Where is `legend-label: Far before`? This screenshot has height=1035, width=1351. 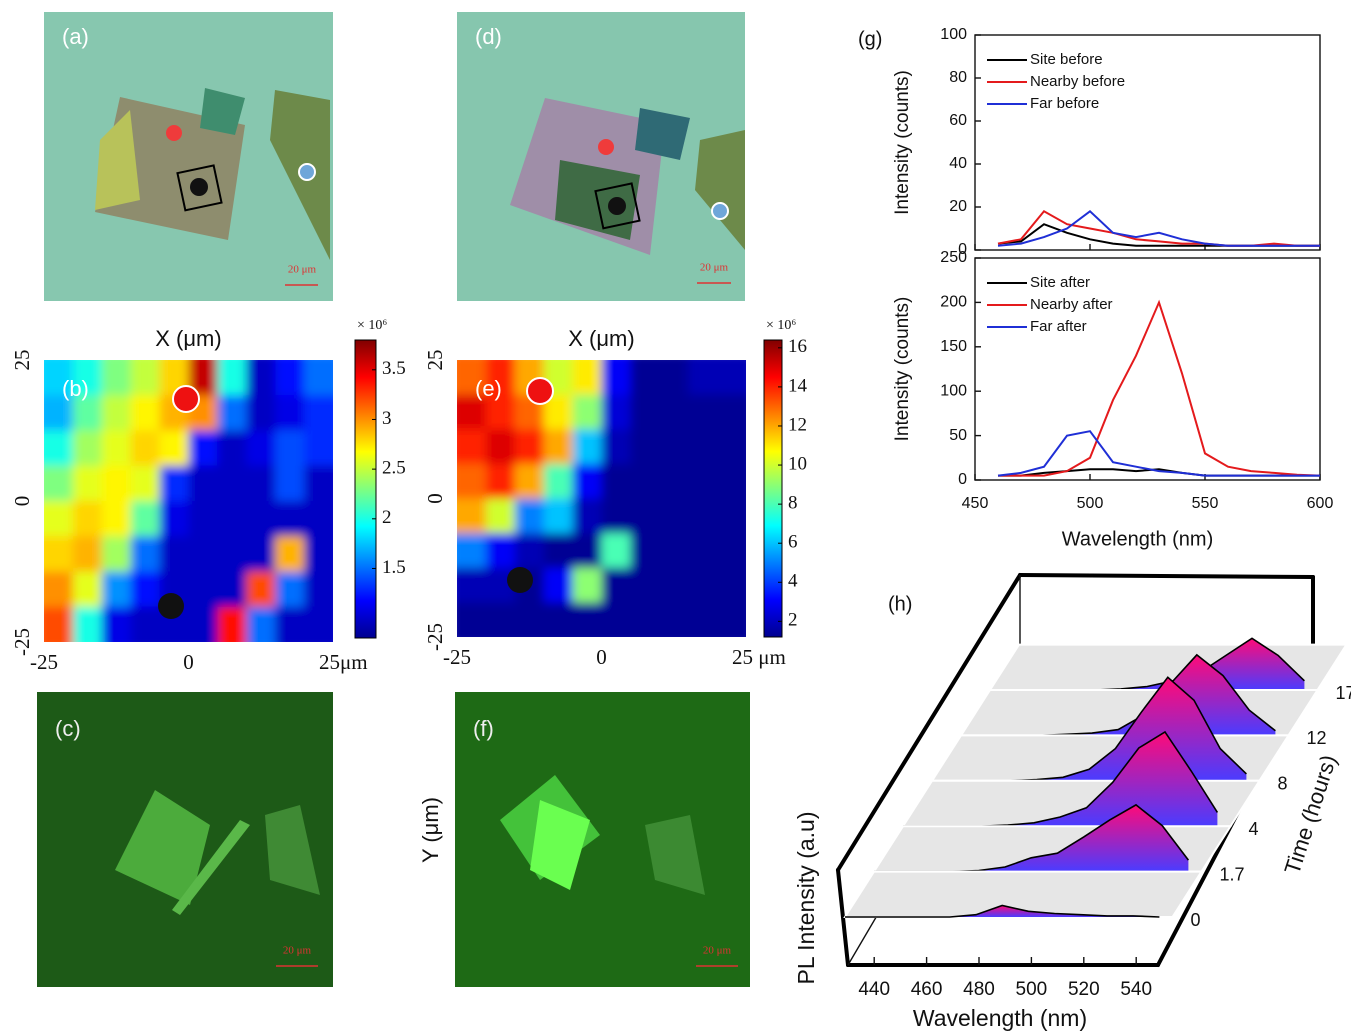 legend-label: Far before is located at coordinates (1064, 103).